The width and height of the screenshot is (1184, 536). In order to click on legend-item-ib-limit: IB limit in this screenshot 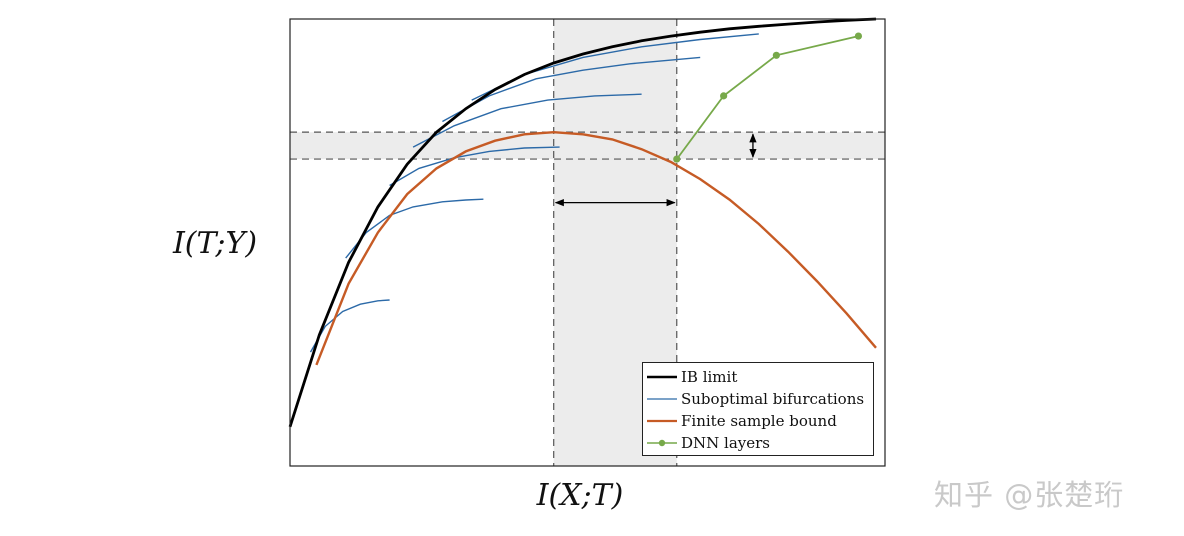, I will do `click(758, 377)`.